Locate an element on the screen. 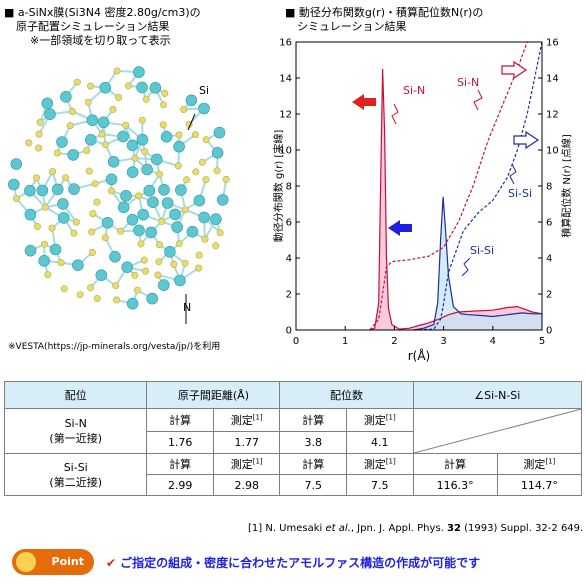 The height and width of the screenshot is (585, 586). y-tick-label-right: 0 is located at coordinates (549, 331).